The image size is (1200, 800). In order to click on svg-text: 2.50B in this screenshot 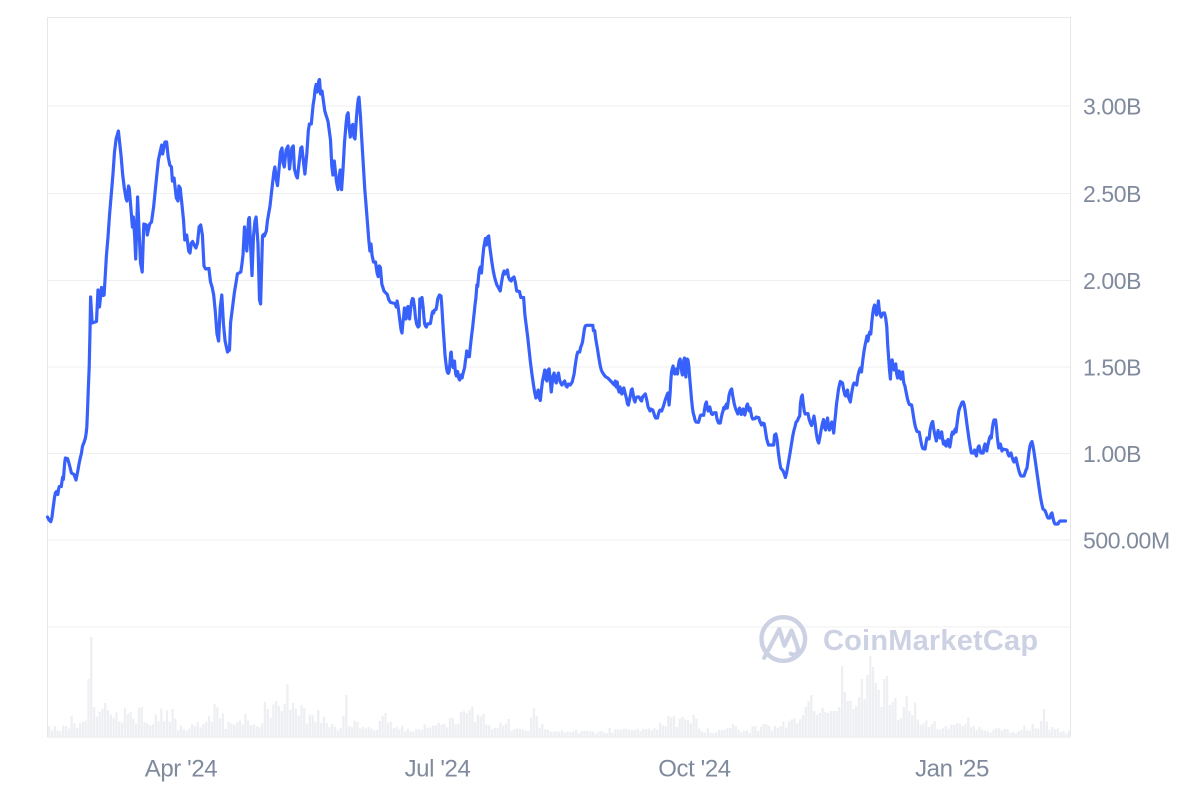, I will do `click(1112, 194)`.